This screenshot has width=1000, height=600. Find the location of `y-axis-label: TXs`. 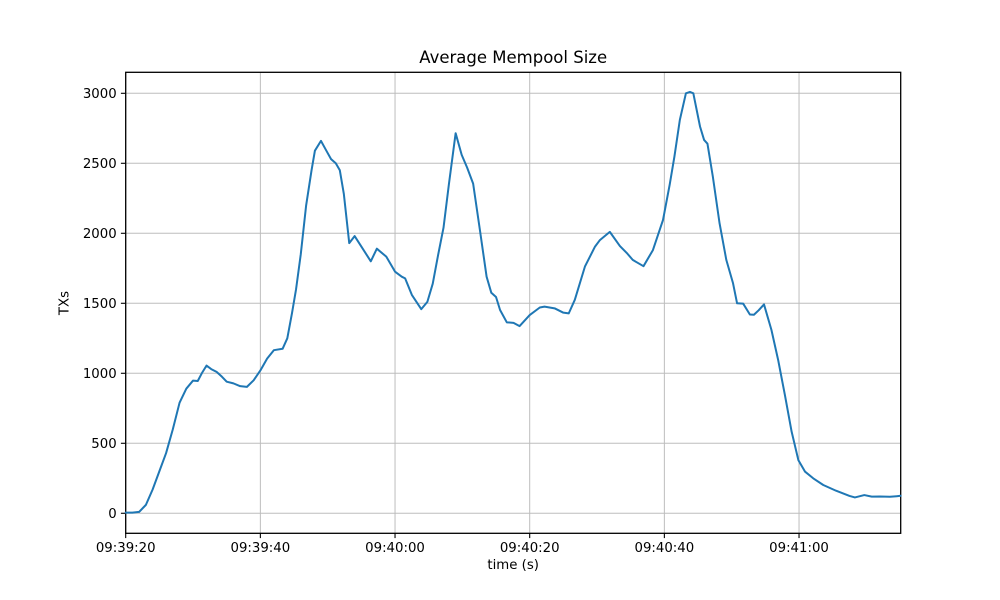

y-axis-label: TXs is located at coordinates (65, 303).